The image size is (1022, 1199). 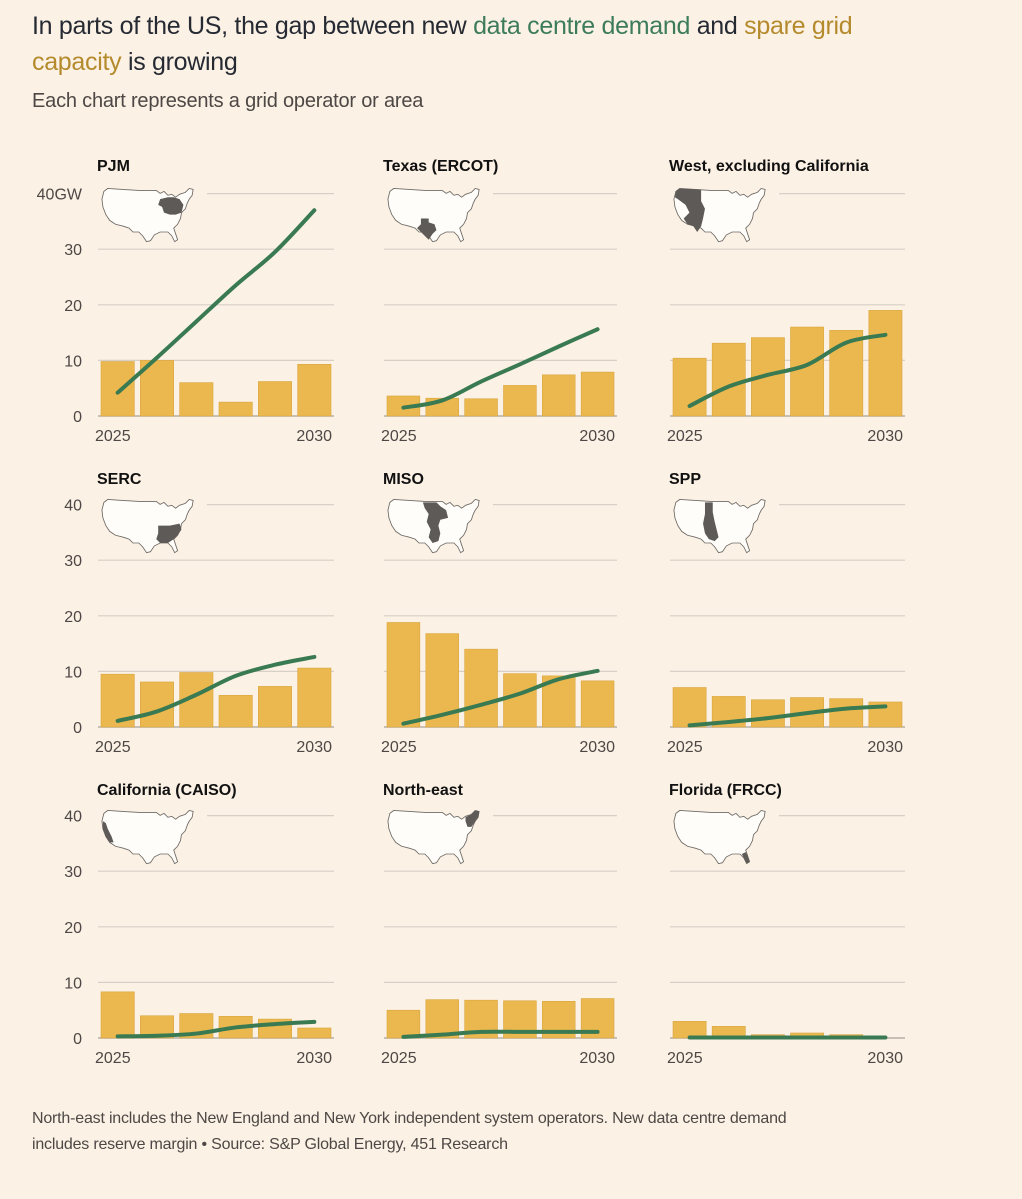 I want to click on panel-title: Texas (ERCOT), so click(x=440, y=166).